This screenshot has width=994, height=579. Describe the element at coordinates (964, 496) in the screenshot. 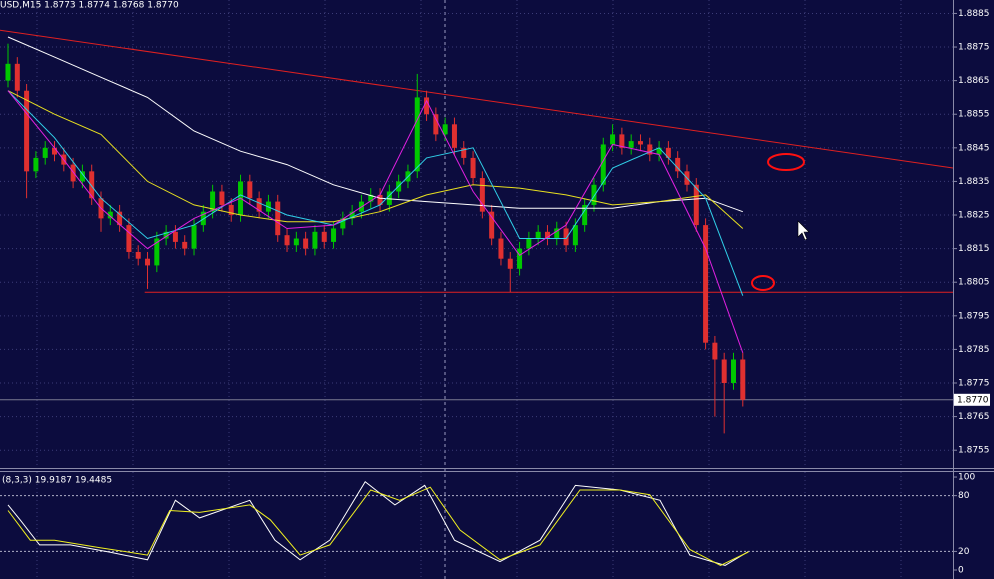

I see `y-tick-label: 80` at that location.